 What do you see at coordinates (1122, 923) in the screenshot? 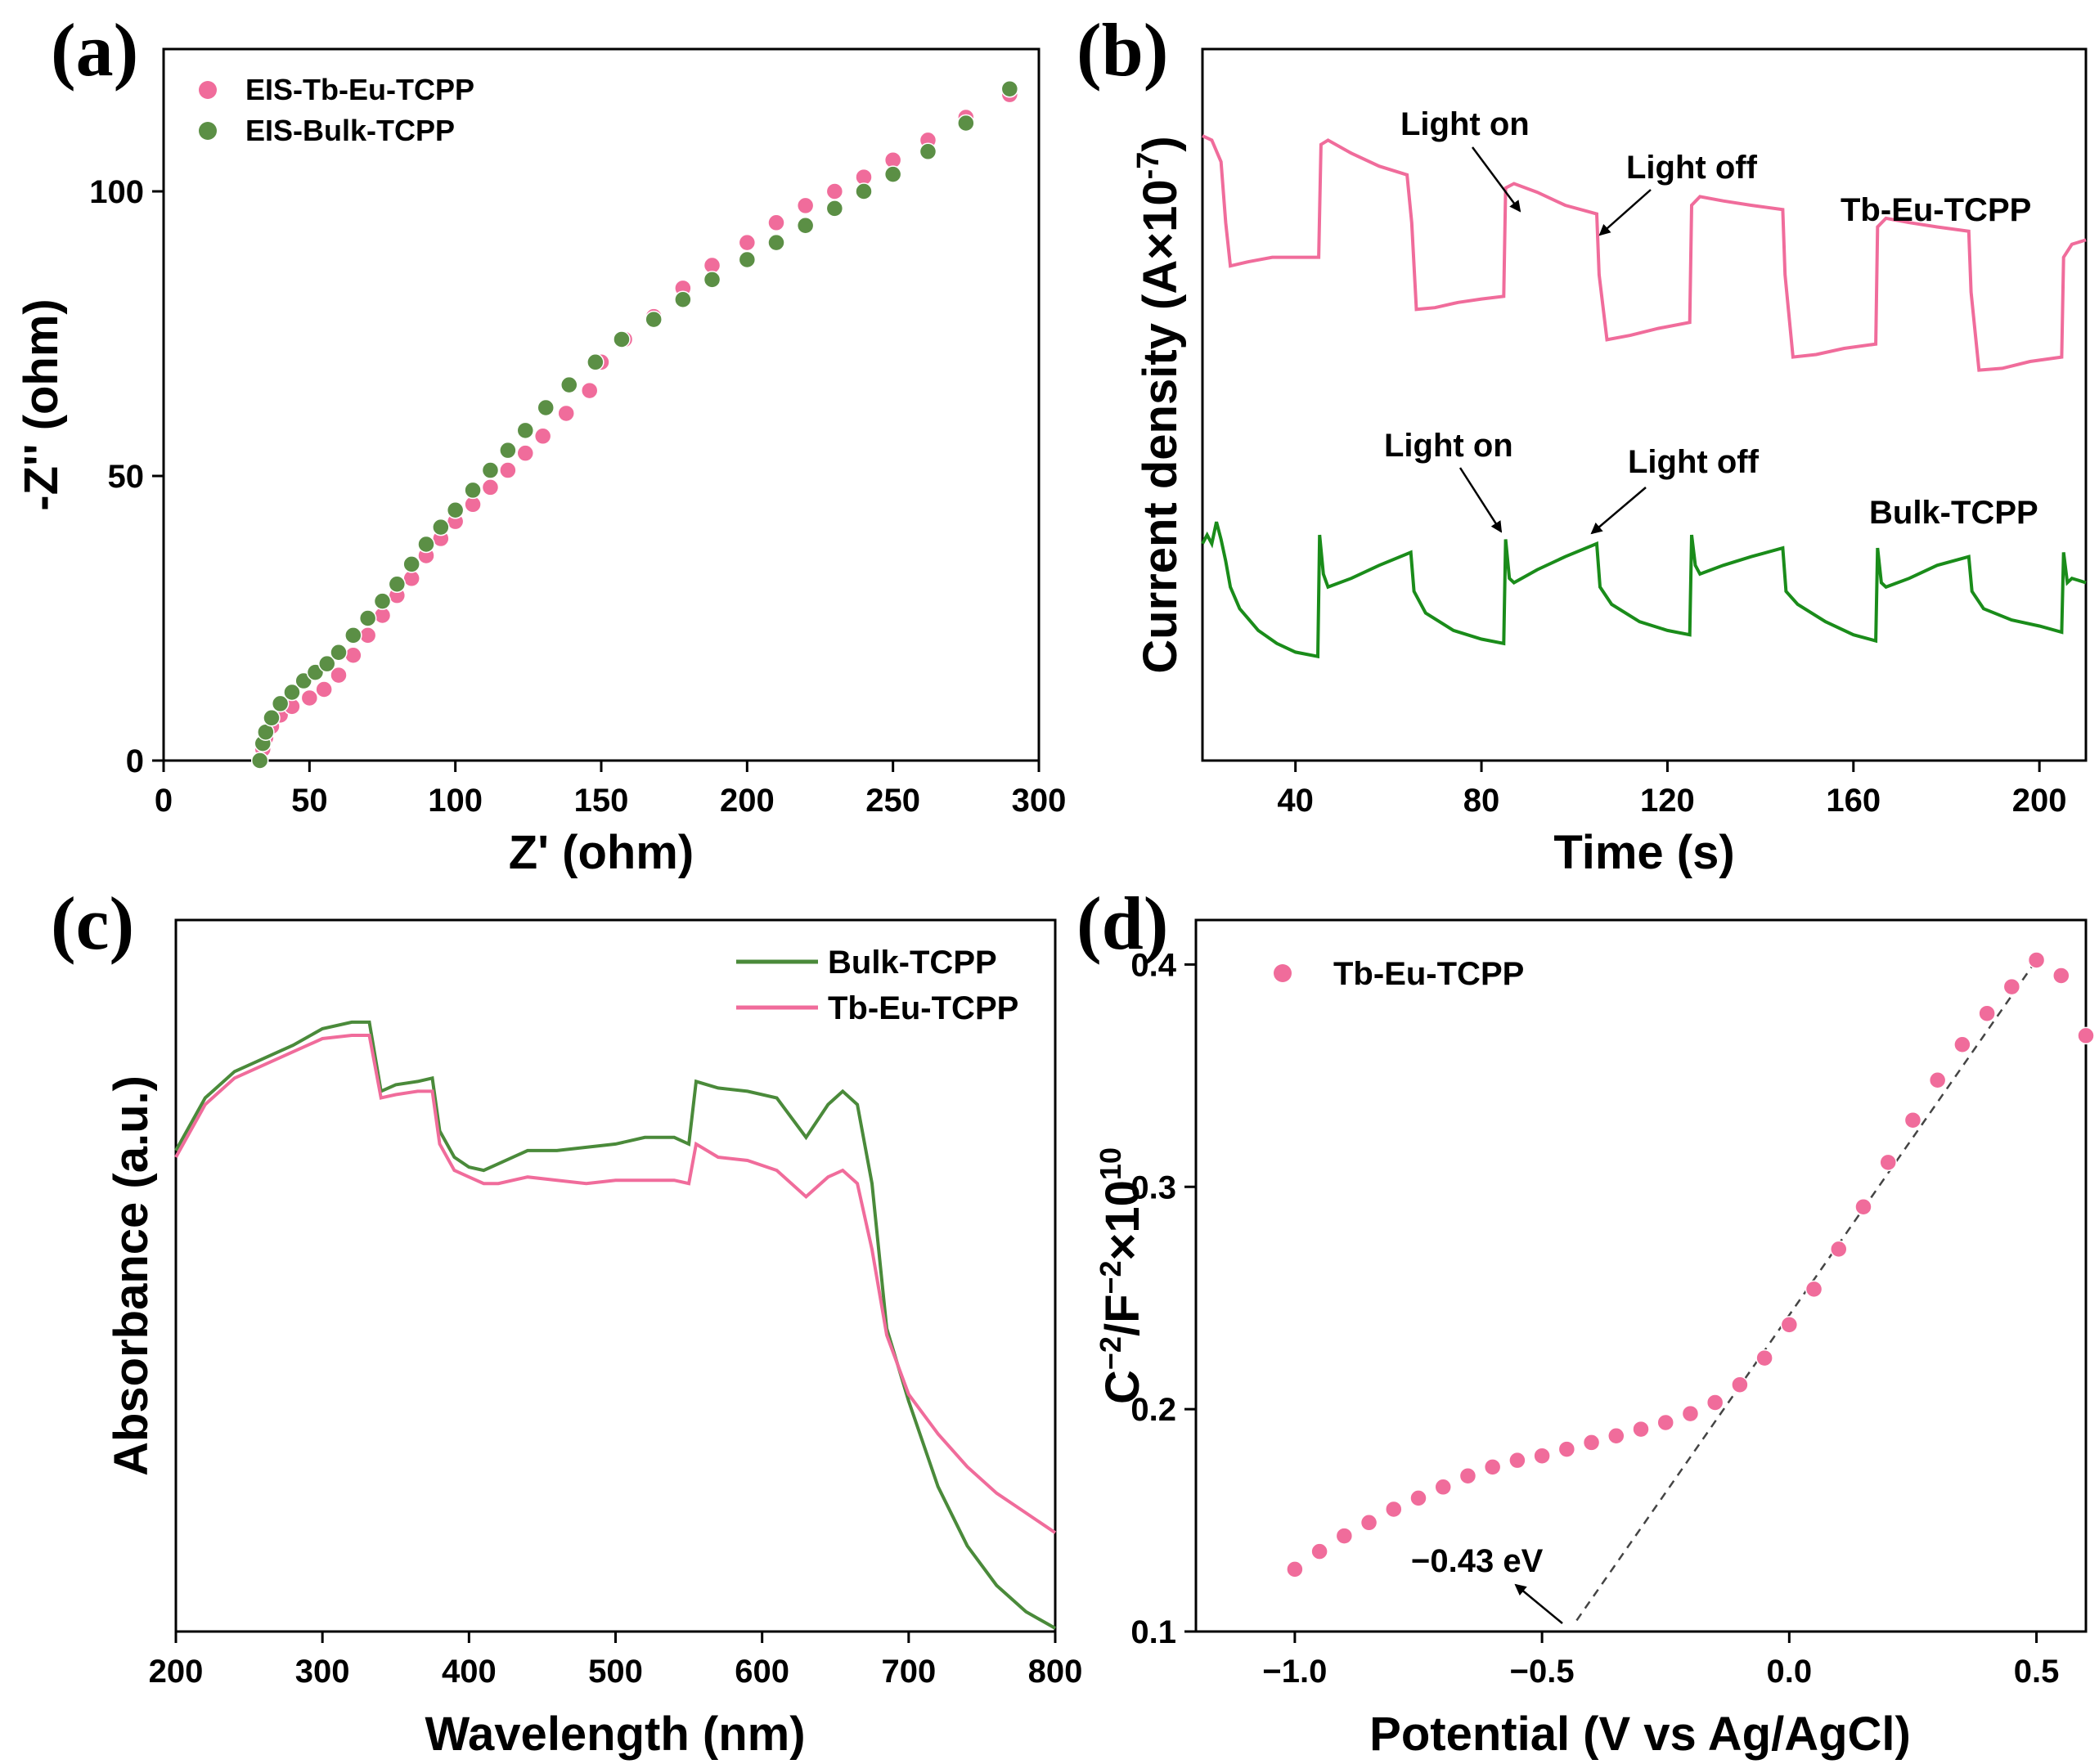
I see `panel-label-d: (d)` at bounding box center [1122, 923].